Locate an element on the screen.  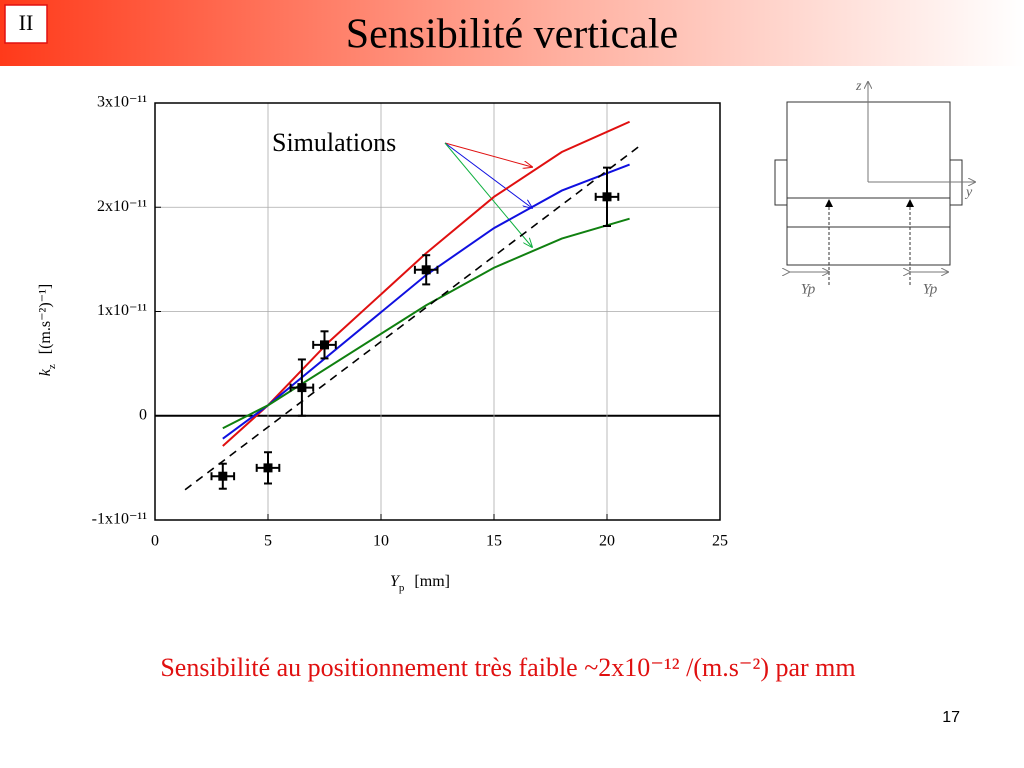
x-tick-label: 0 is located at coordinates (155, 541).